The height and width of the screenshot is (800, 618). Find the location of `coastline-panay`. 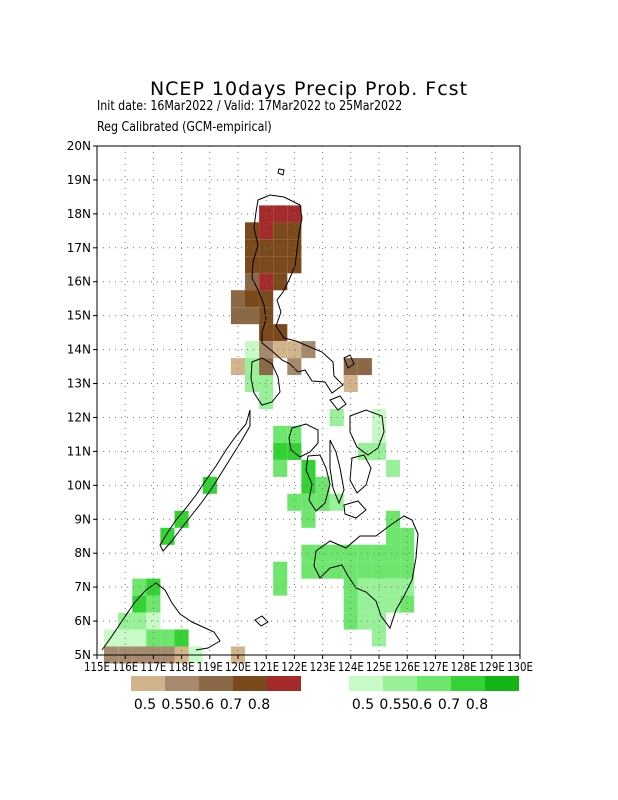

coastline-panay is located at coordinates (303, 440).